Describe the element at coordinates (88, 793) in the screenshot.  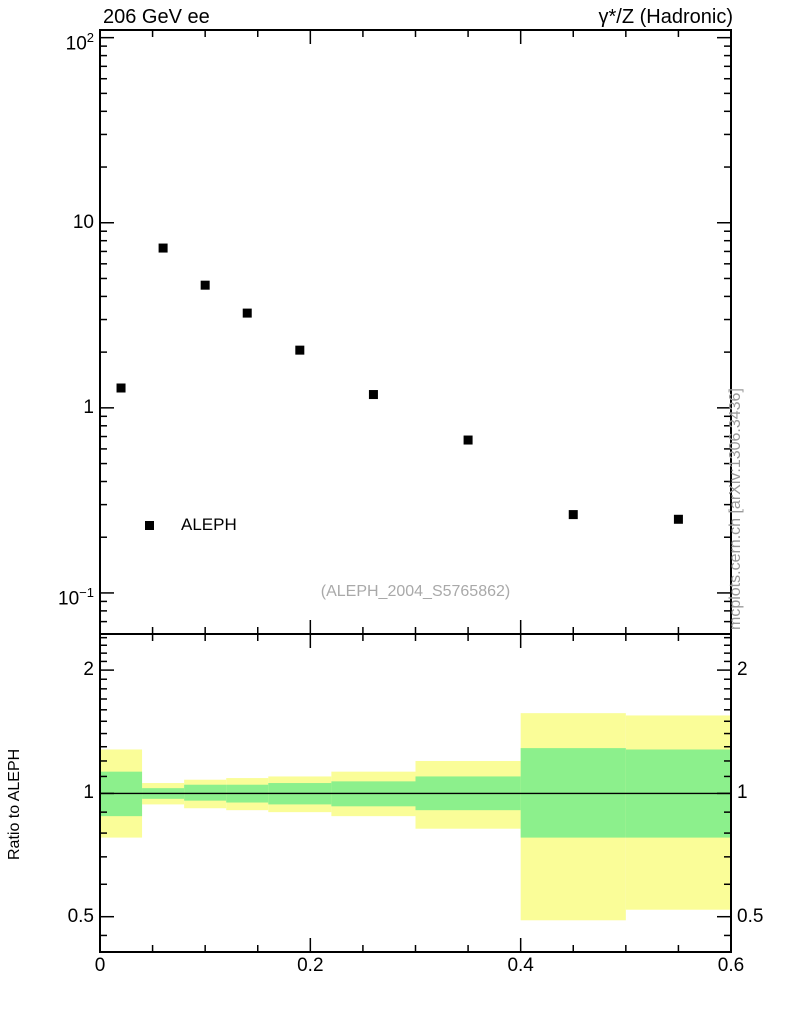
I see `ratio-y-tick-label-left: 1` at that location.